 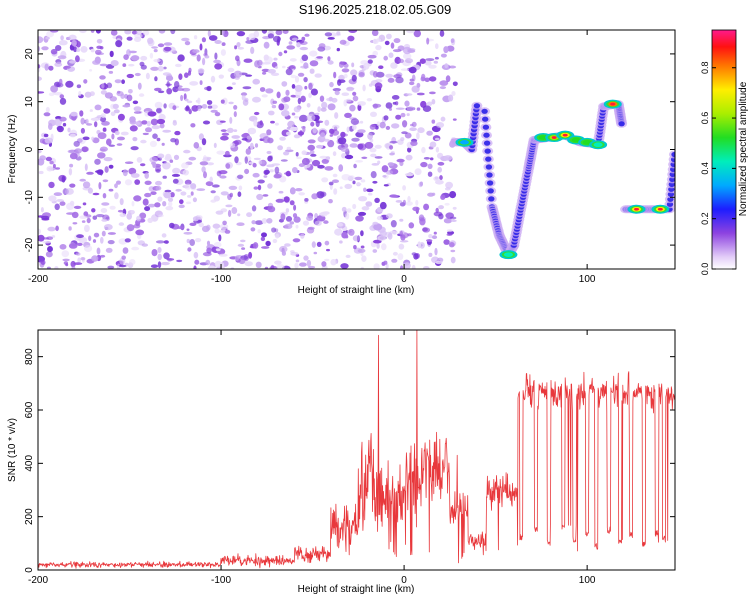 What do you see at coordinates (576, 140) in the screenshot?
I see `hot-spot-core` at bounding box center [576, 140].